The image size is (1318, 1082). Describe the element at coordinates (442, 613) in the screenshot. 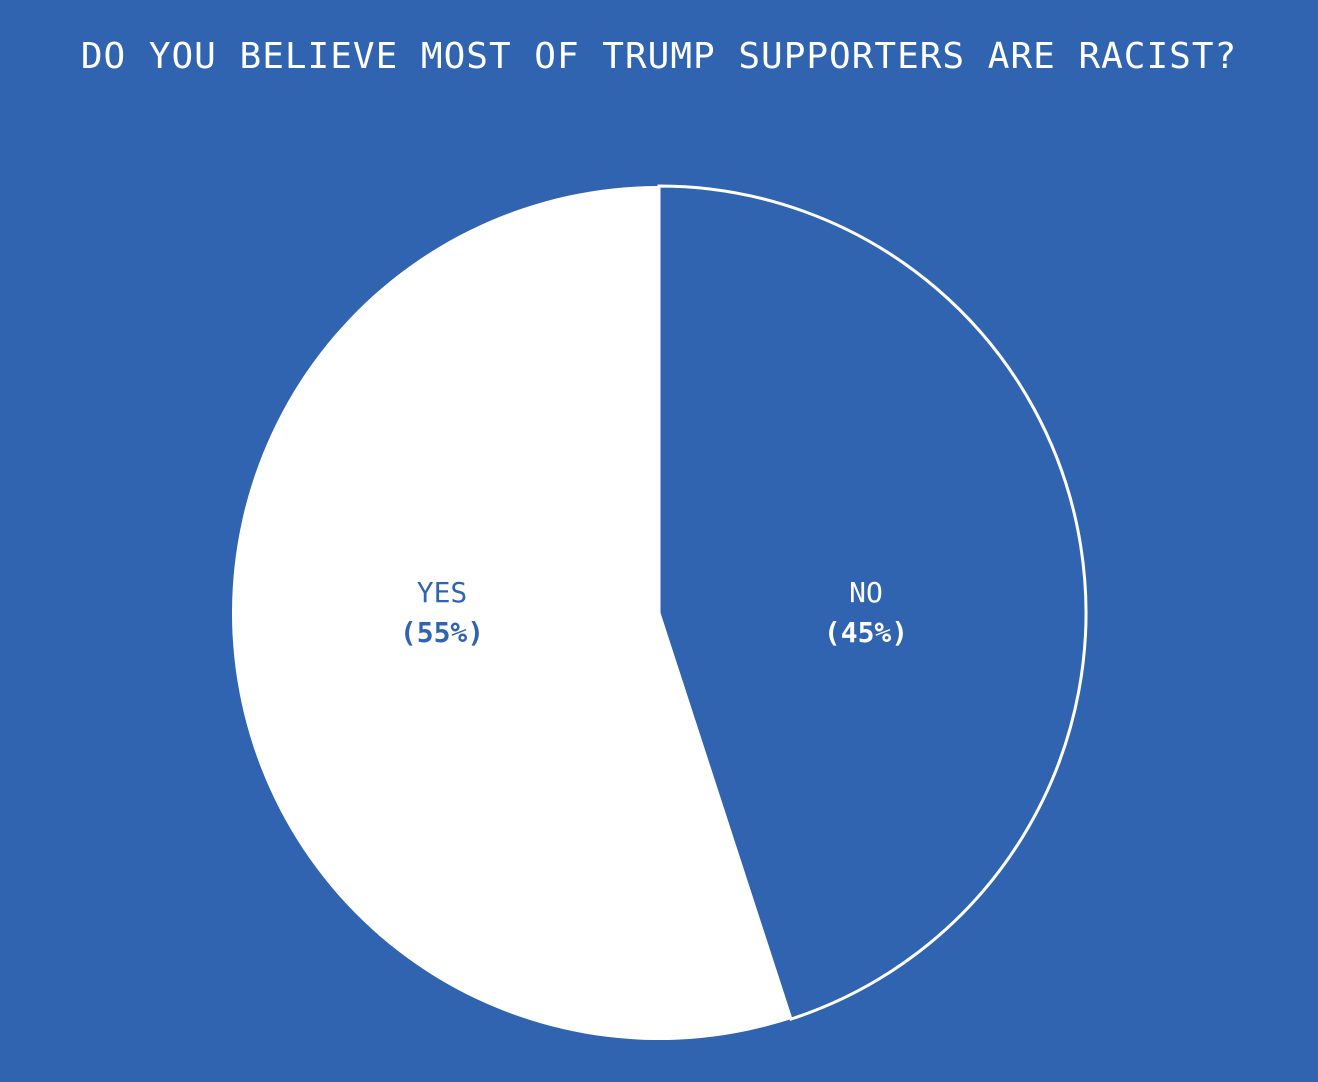

I see `slice-label-yes: YES (55%)` at that location.